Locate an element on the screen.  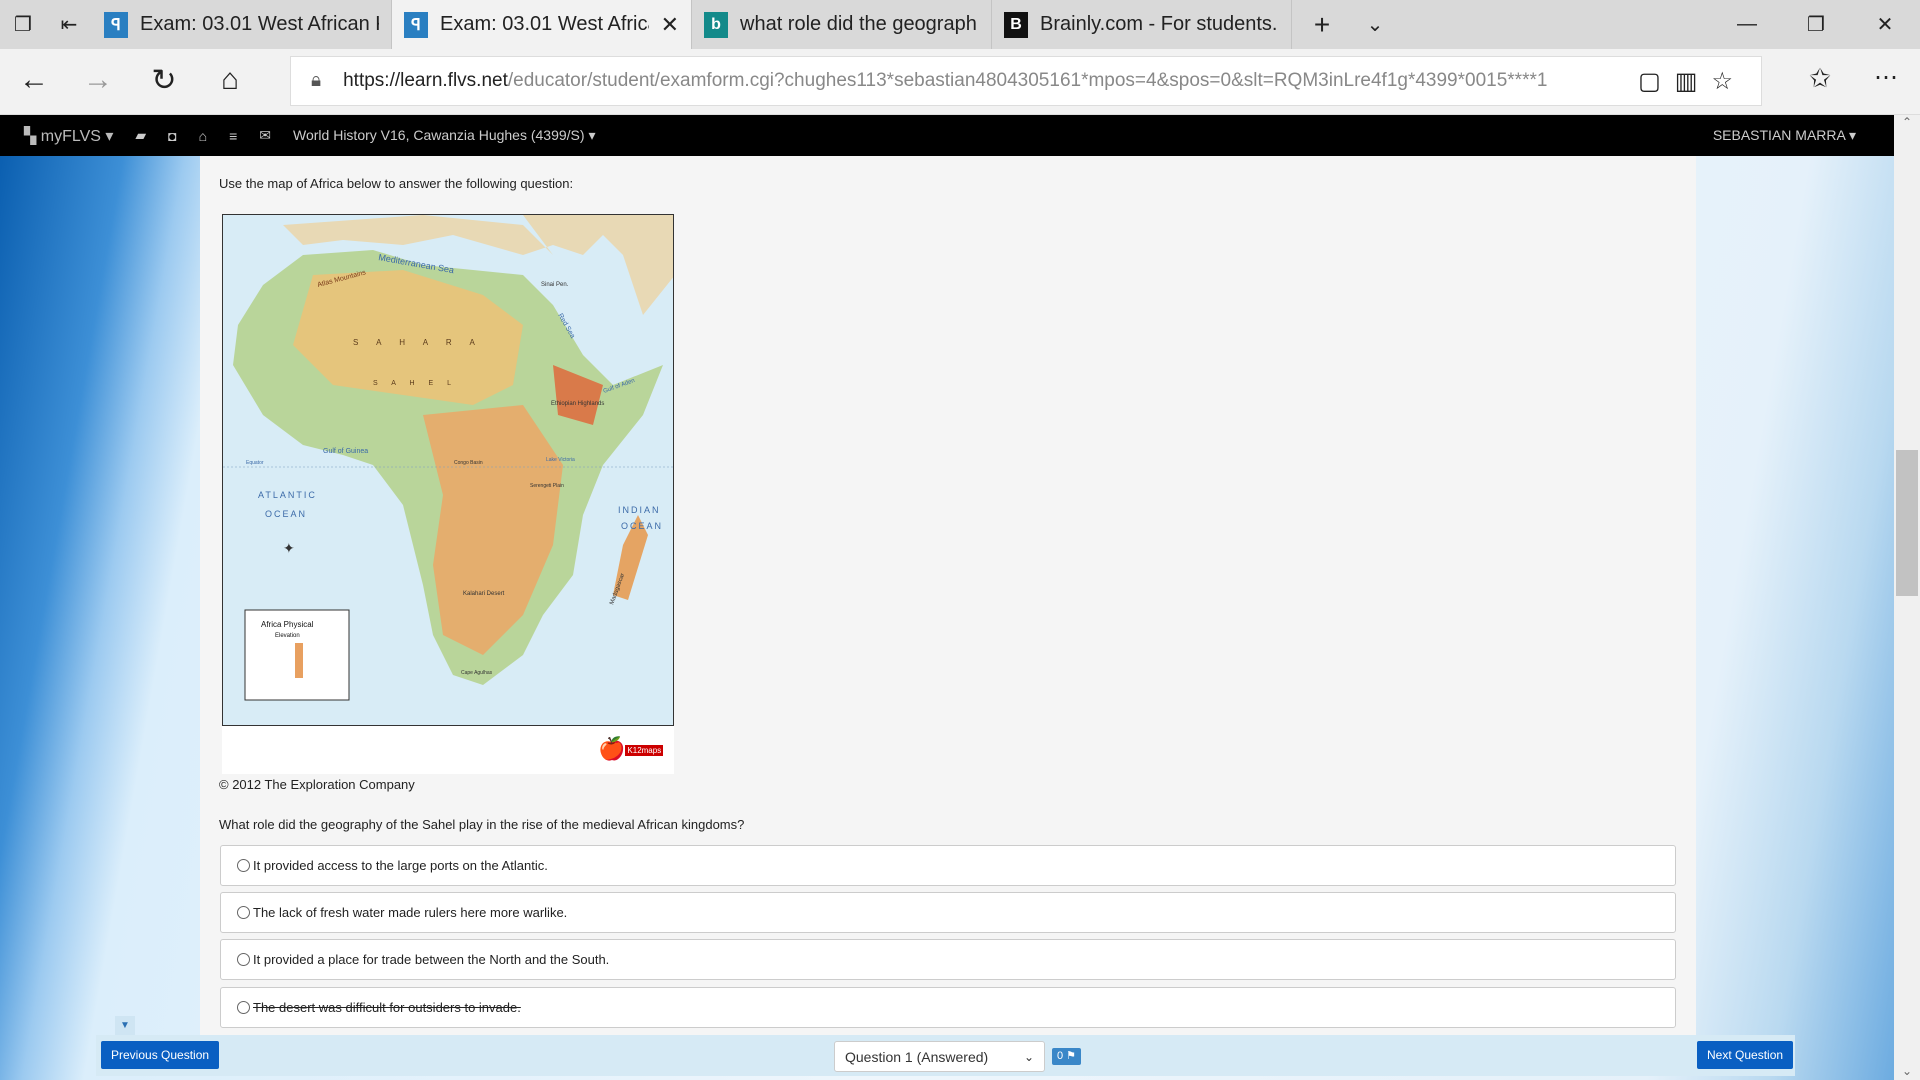
map-label: Serengeti Plain is located at coordinates (547, 486).